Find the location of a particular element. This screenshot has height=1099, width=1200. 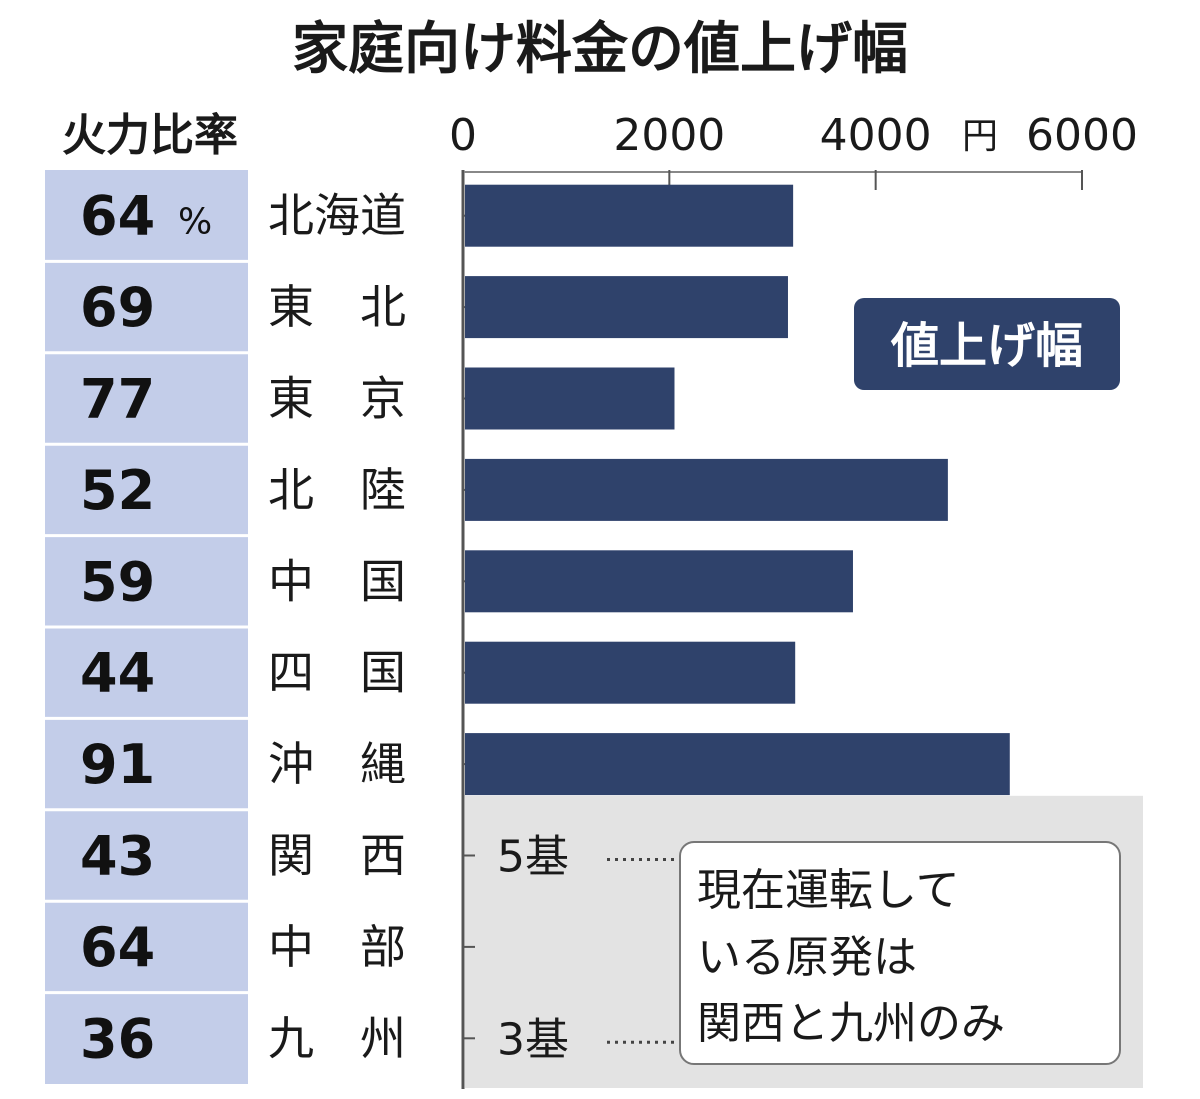

thermal-ratio-value: 44 is located at coordinates (117, 673).